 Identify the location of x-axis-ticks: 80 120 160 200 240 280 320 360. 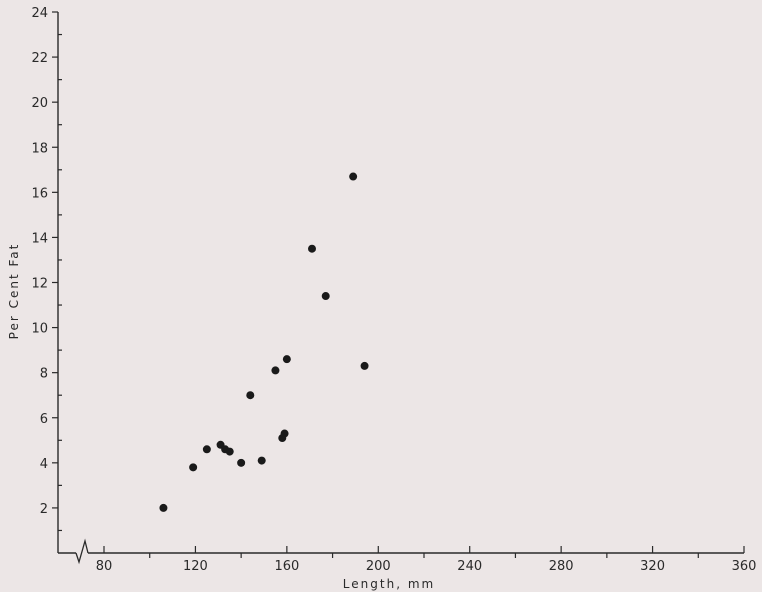
(426, 560).